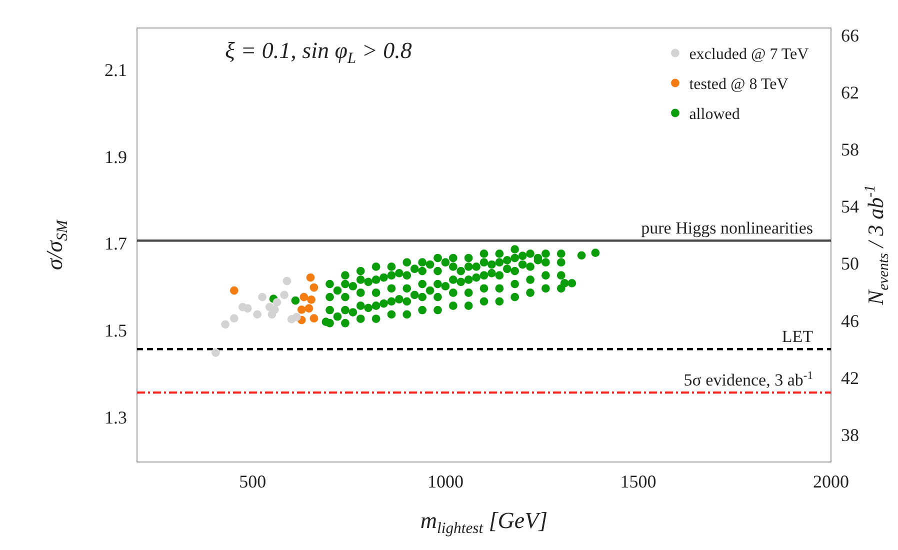 The width and height of the screenshot is (898, 550). I want to click on y-tick-label: 1.7, so click(115, 244).